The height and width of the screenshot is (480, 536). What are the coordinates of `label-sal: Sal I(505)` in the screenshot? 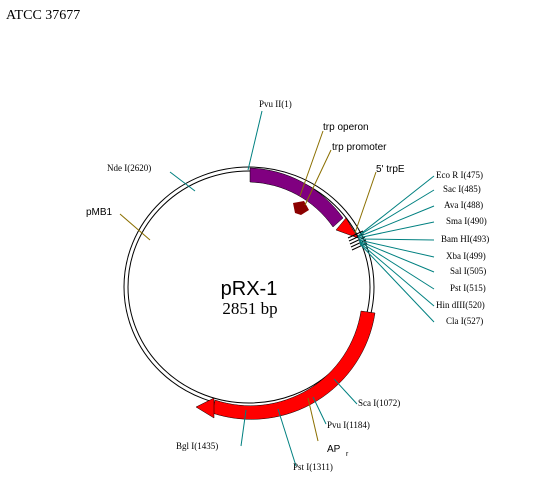 It's located at (468, 271).